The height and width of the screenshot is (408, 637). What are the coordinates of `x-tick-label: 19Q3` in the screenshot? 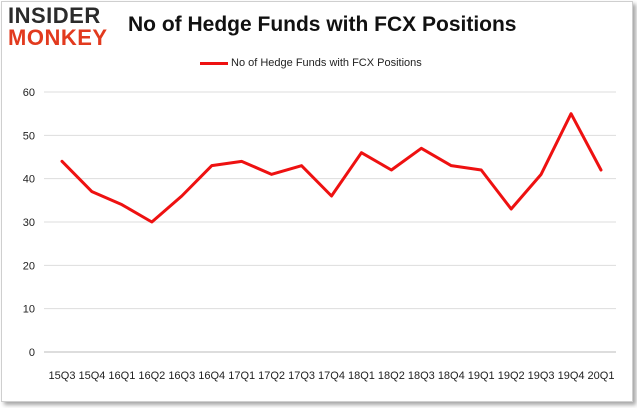 It's located at (541, 376).